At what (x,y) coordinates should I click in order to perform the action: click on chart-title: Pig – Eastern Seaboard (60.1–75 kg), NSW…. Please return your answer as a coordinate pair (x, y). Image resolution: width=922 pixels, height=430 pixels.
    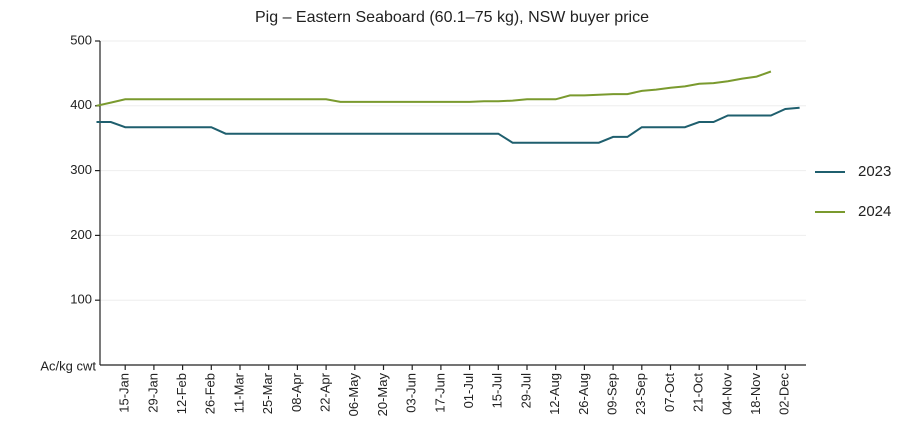
    Looking at the image, I should click on (452, 17).